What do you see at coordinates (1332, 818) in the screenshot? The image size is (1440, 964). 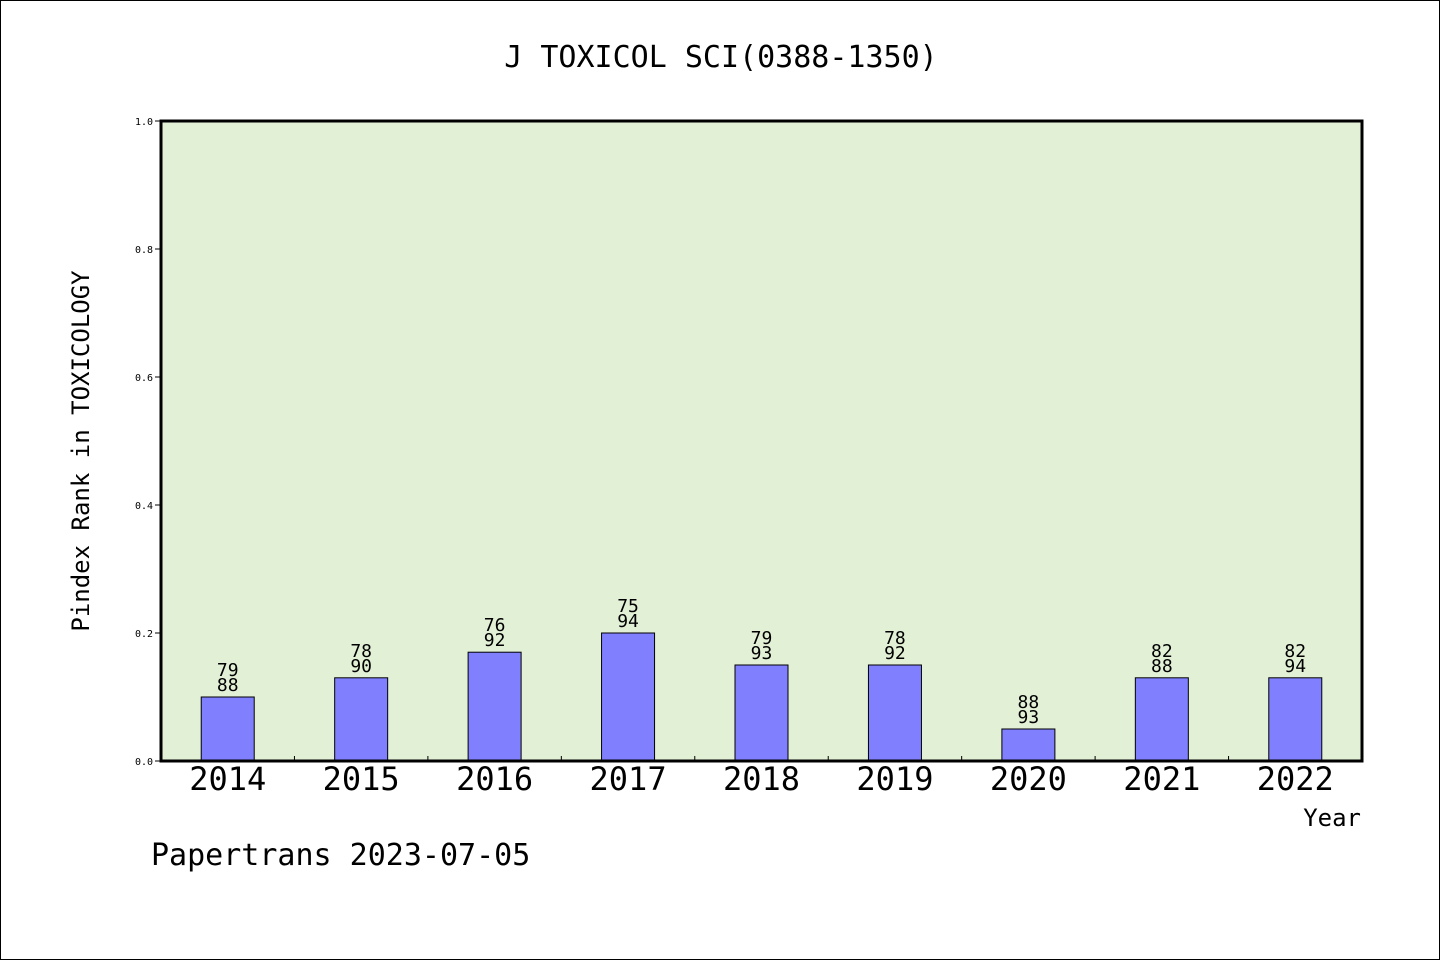 I see `x-axis-label: Year` at bounding box center [1332, 818].